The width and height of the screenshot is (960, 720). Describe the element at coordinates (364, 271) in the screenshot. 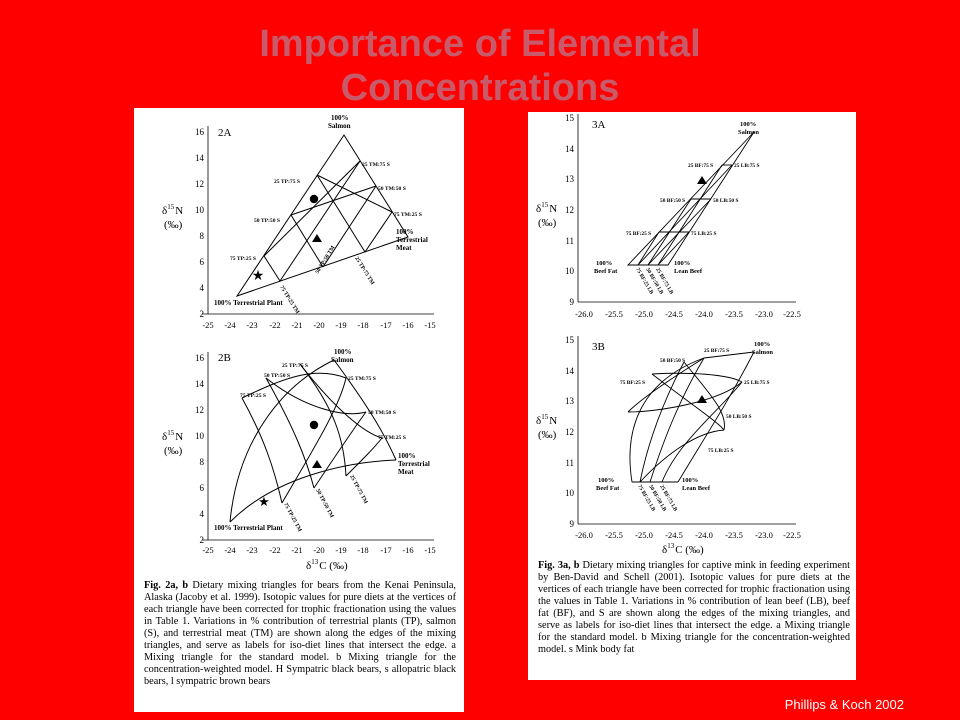

I see `edge-label: 25 TP:75 TM` at that location.